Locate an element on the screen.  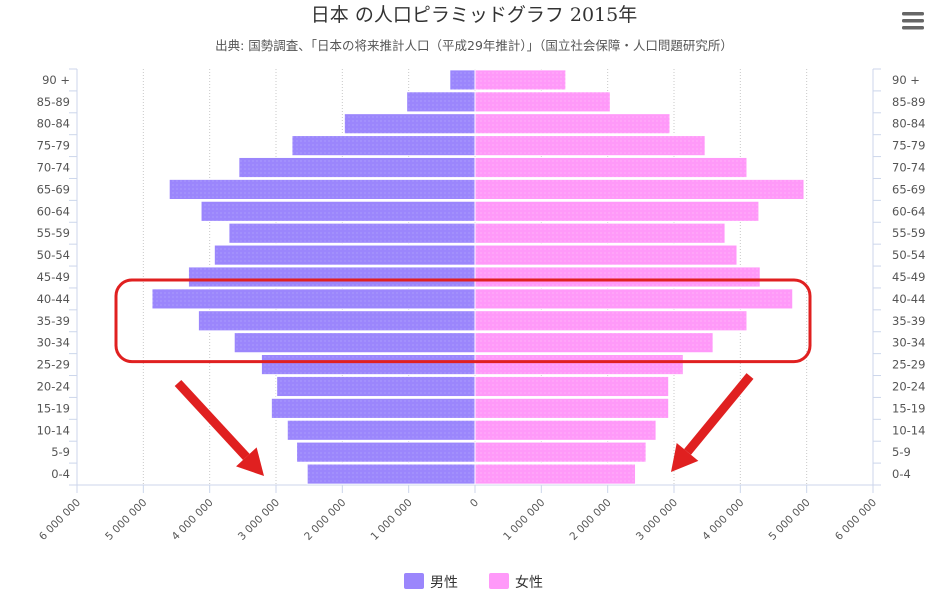
highlight-box is located at coordinates (463, 321).